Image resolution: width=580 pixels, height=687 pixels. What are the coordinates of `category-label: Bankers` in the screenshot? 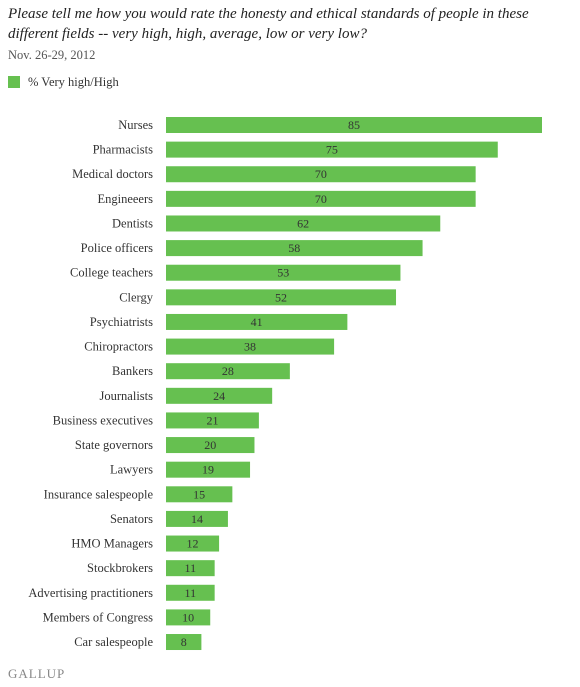 It's located at (132, 371).